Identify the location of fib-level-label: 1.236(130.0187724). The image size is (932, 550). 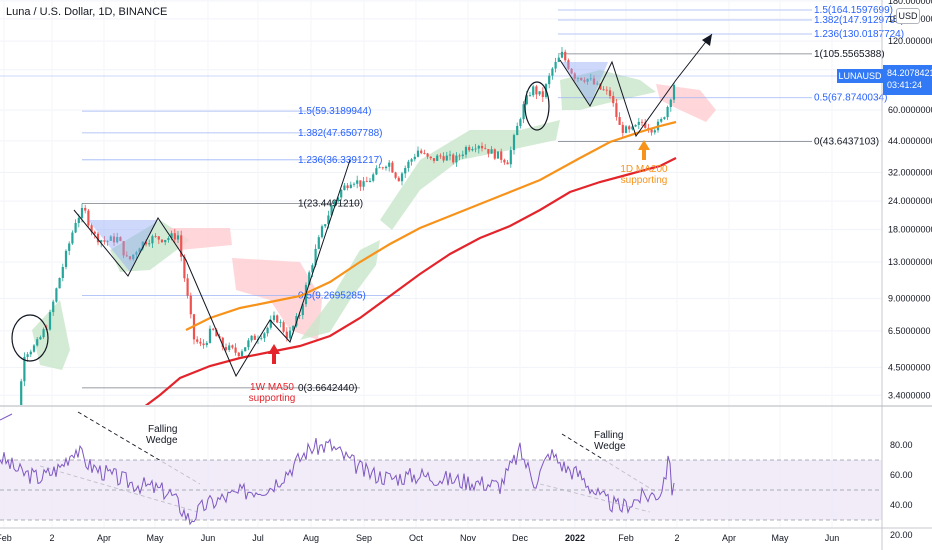
(859, 34).